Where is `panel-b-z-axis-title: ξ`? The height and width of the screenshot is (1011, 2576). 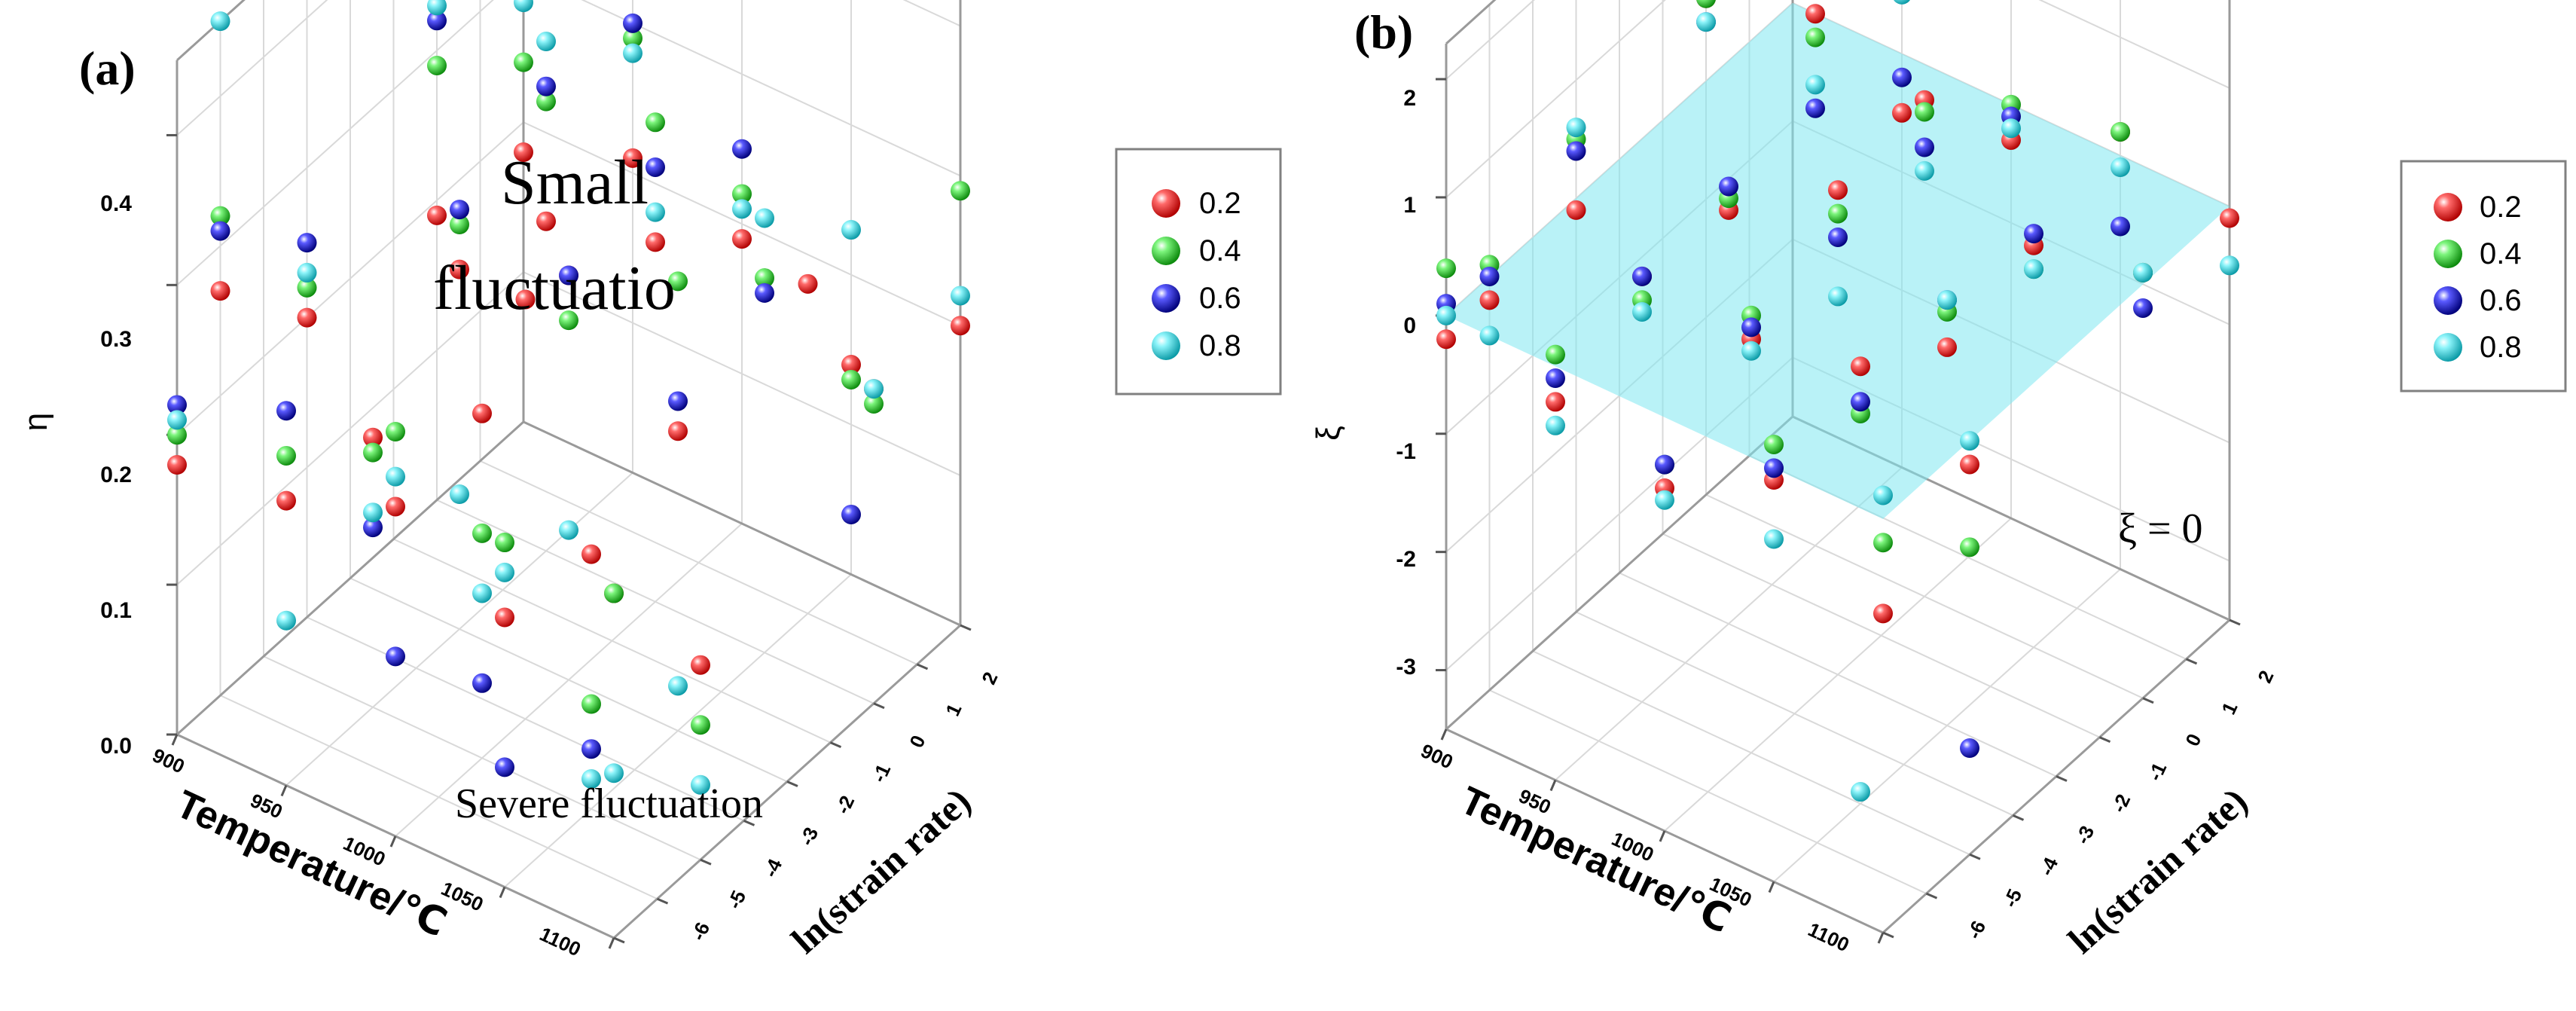
panel-b-z-axis-title: ξ is located at coordinates (1328, 433).